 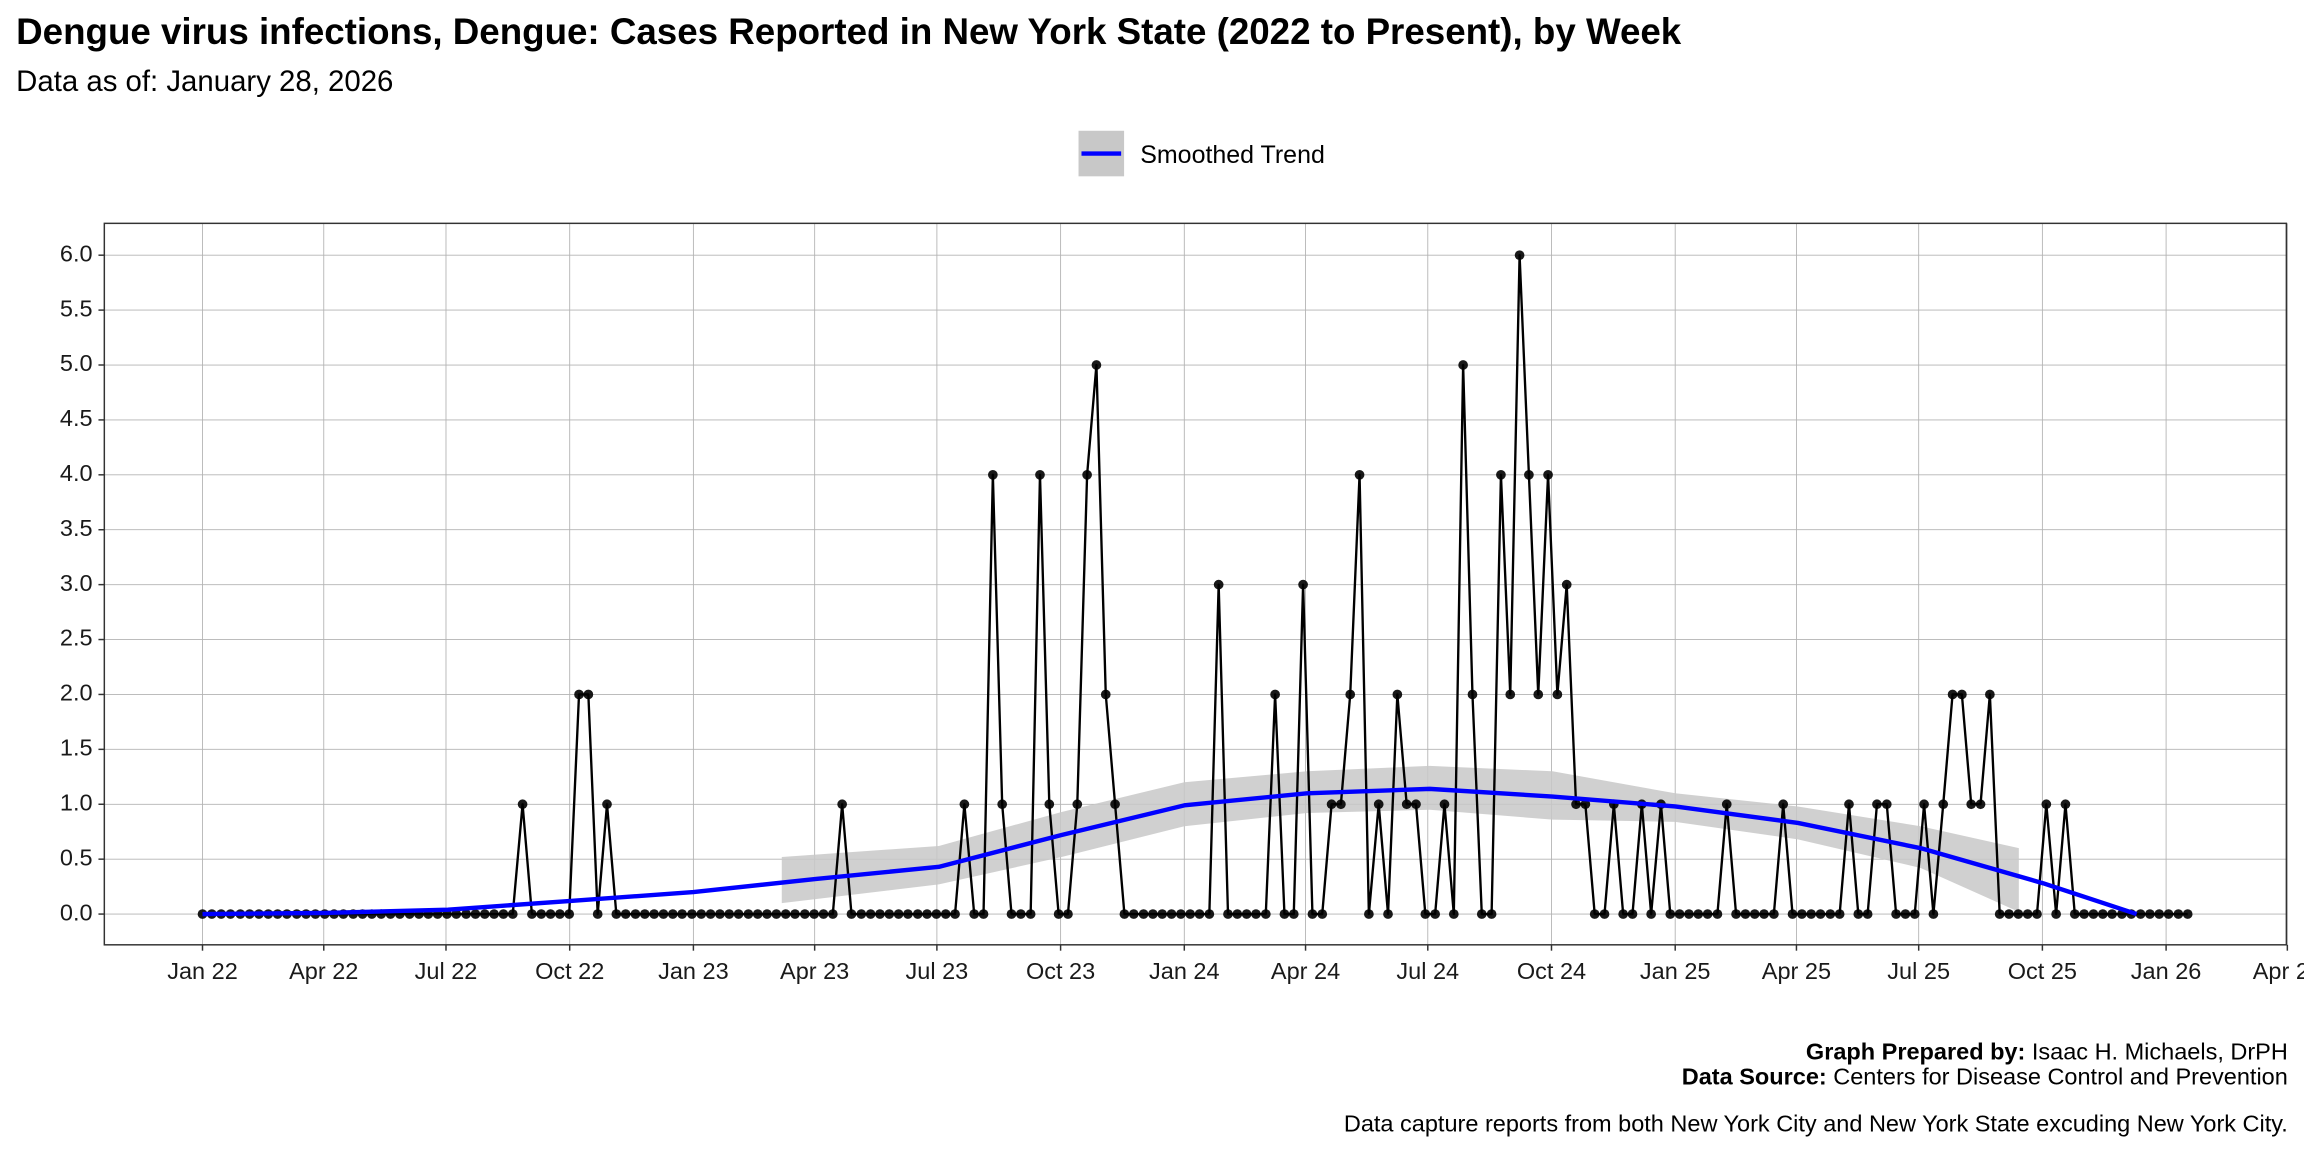 I want to click on y-tick-label: 0.5, so click(x=76, y=857).